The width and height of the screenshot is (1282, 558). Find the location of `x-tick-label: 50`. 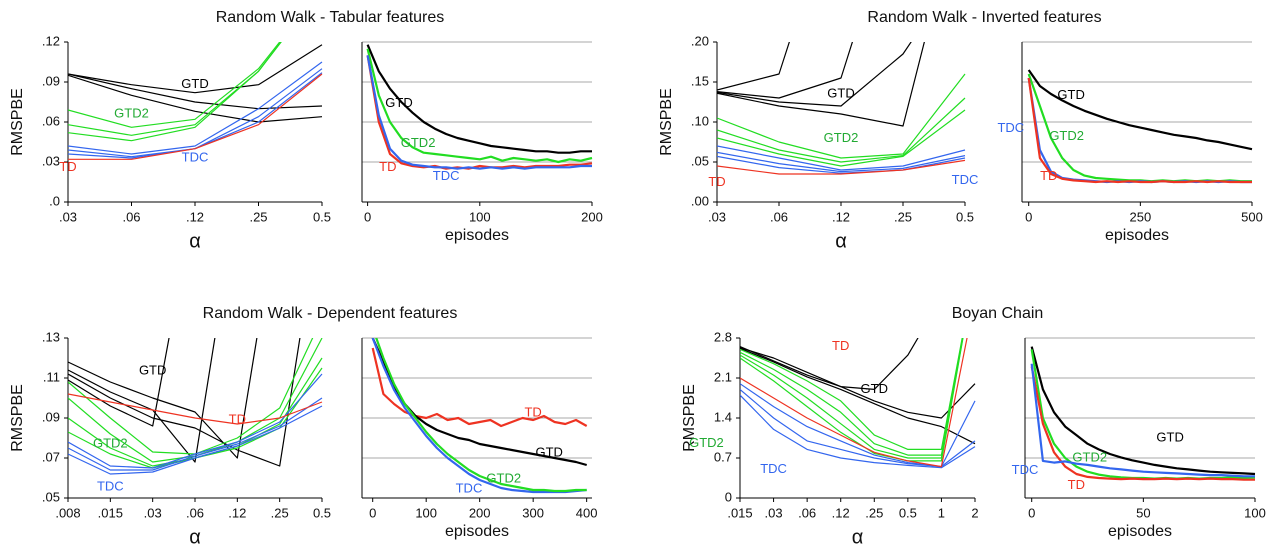

x-tick-label: 50 is located at coordinates (1143, 512).